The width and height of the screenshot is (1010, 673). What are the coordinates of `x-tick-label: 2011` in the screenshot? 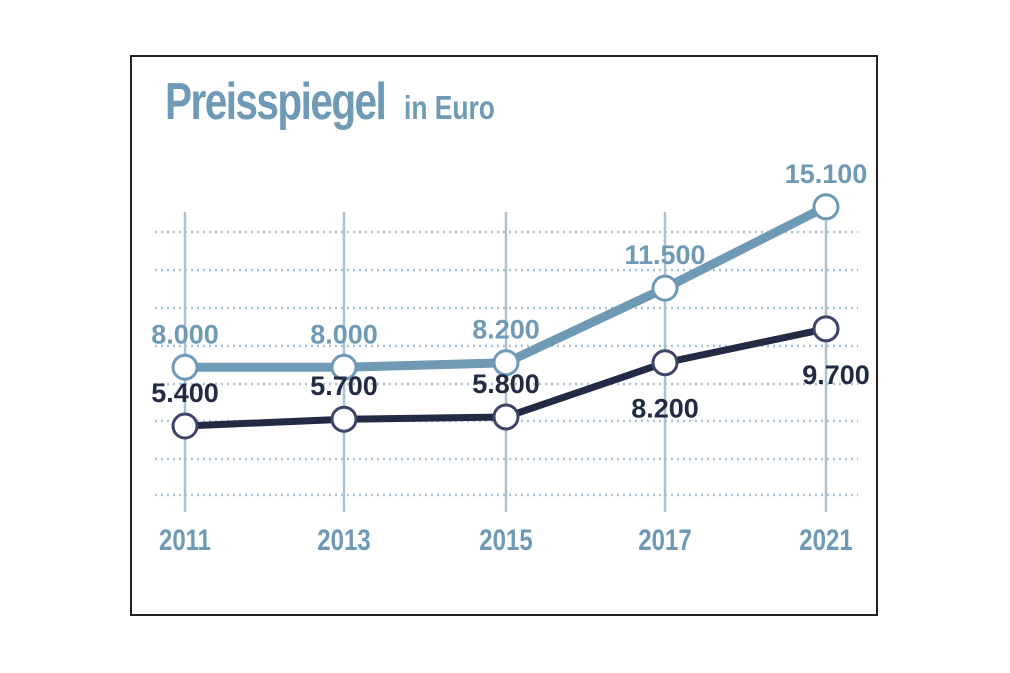 It's located at (185, 539).